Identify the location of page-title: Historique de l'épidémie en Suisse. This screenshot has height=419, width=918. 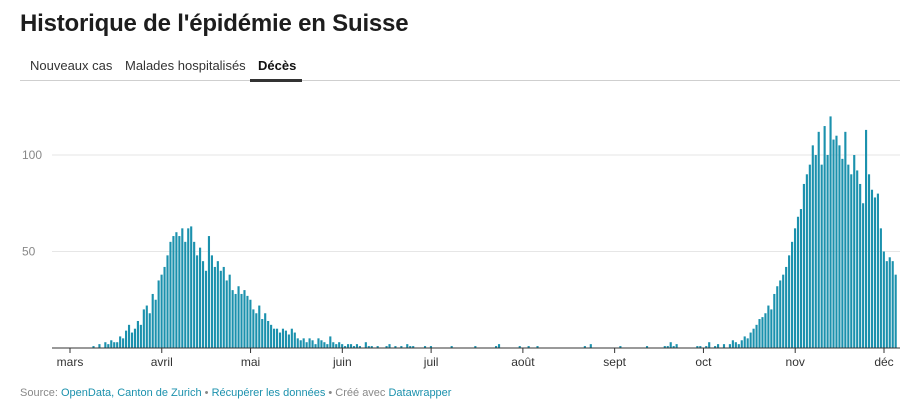
(214, 23).